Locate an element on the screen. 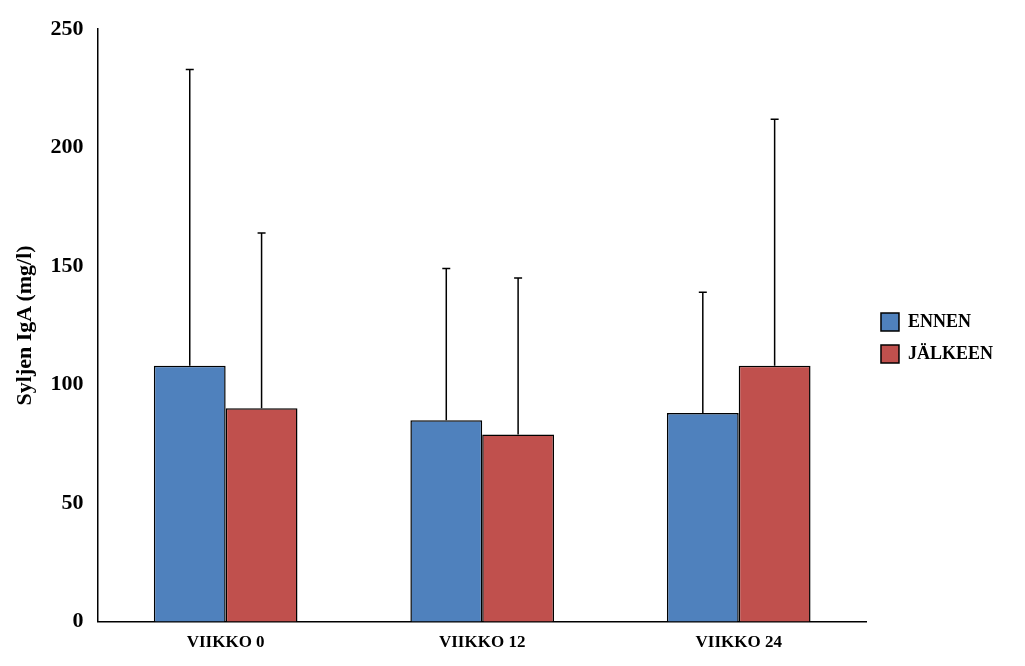 Image resolution: width=1025 pixels, height=666 pixels. y-tick-label: 150 is located at coordinates (67, 264).